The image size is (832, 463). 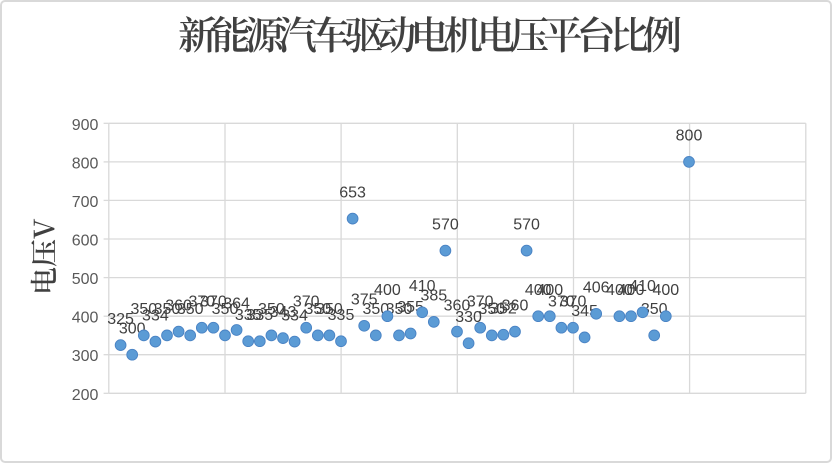 What do you see at coordinates (85, 395) in the screenshot?
I see `svg-text: 200` at bounding box center [85, 395].